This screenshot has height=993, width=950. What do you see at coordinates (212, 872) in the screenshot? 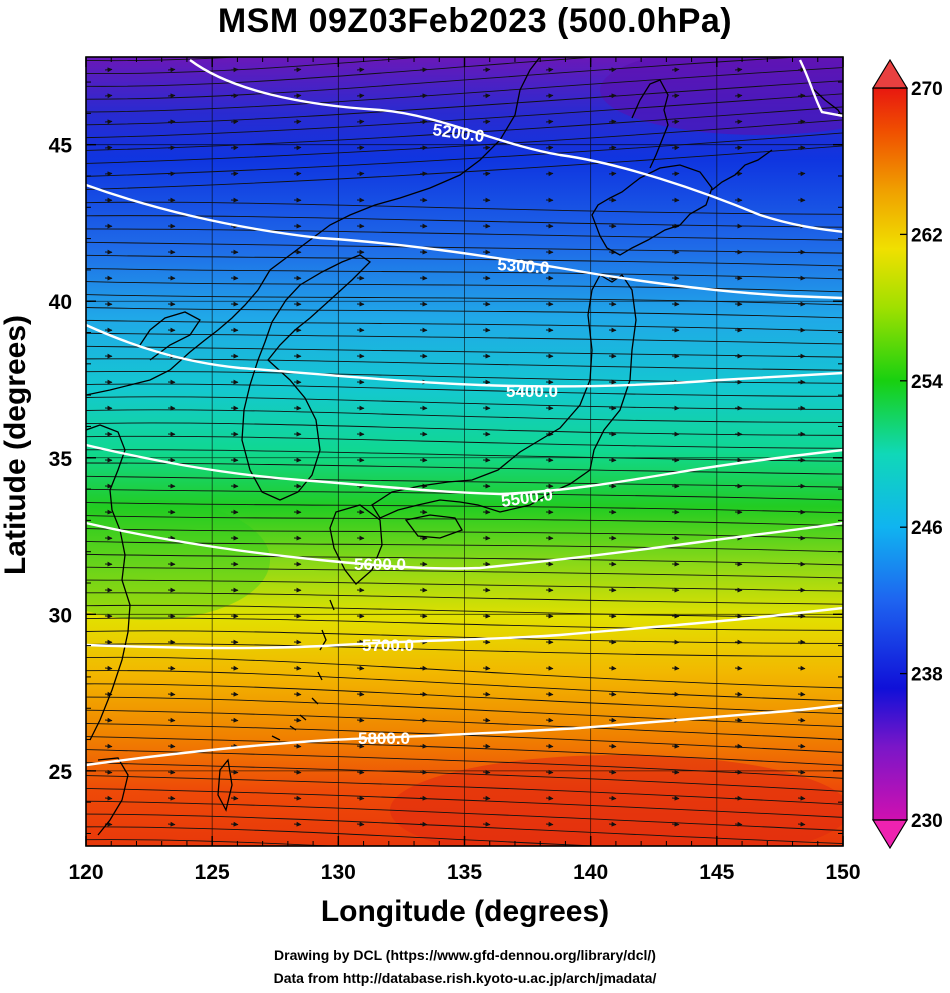
I see `x-tick-label: 125` at bounding box center [212, 872].